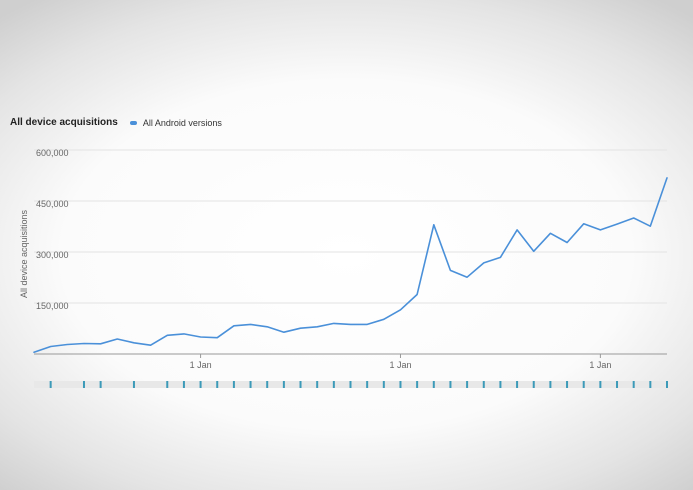  Describe the element at coordinates (24, 253) in the screenshot. I see `y-axis-title: All device acquisitions` at that location.